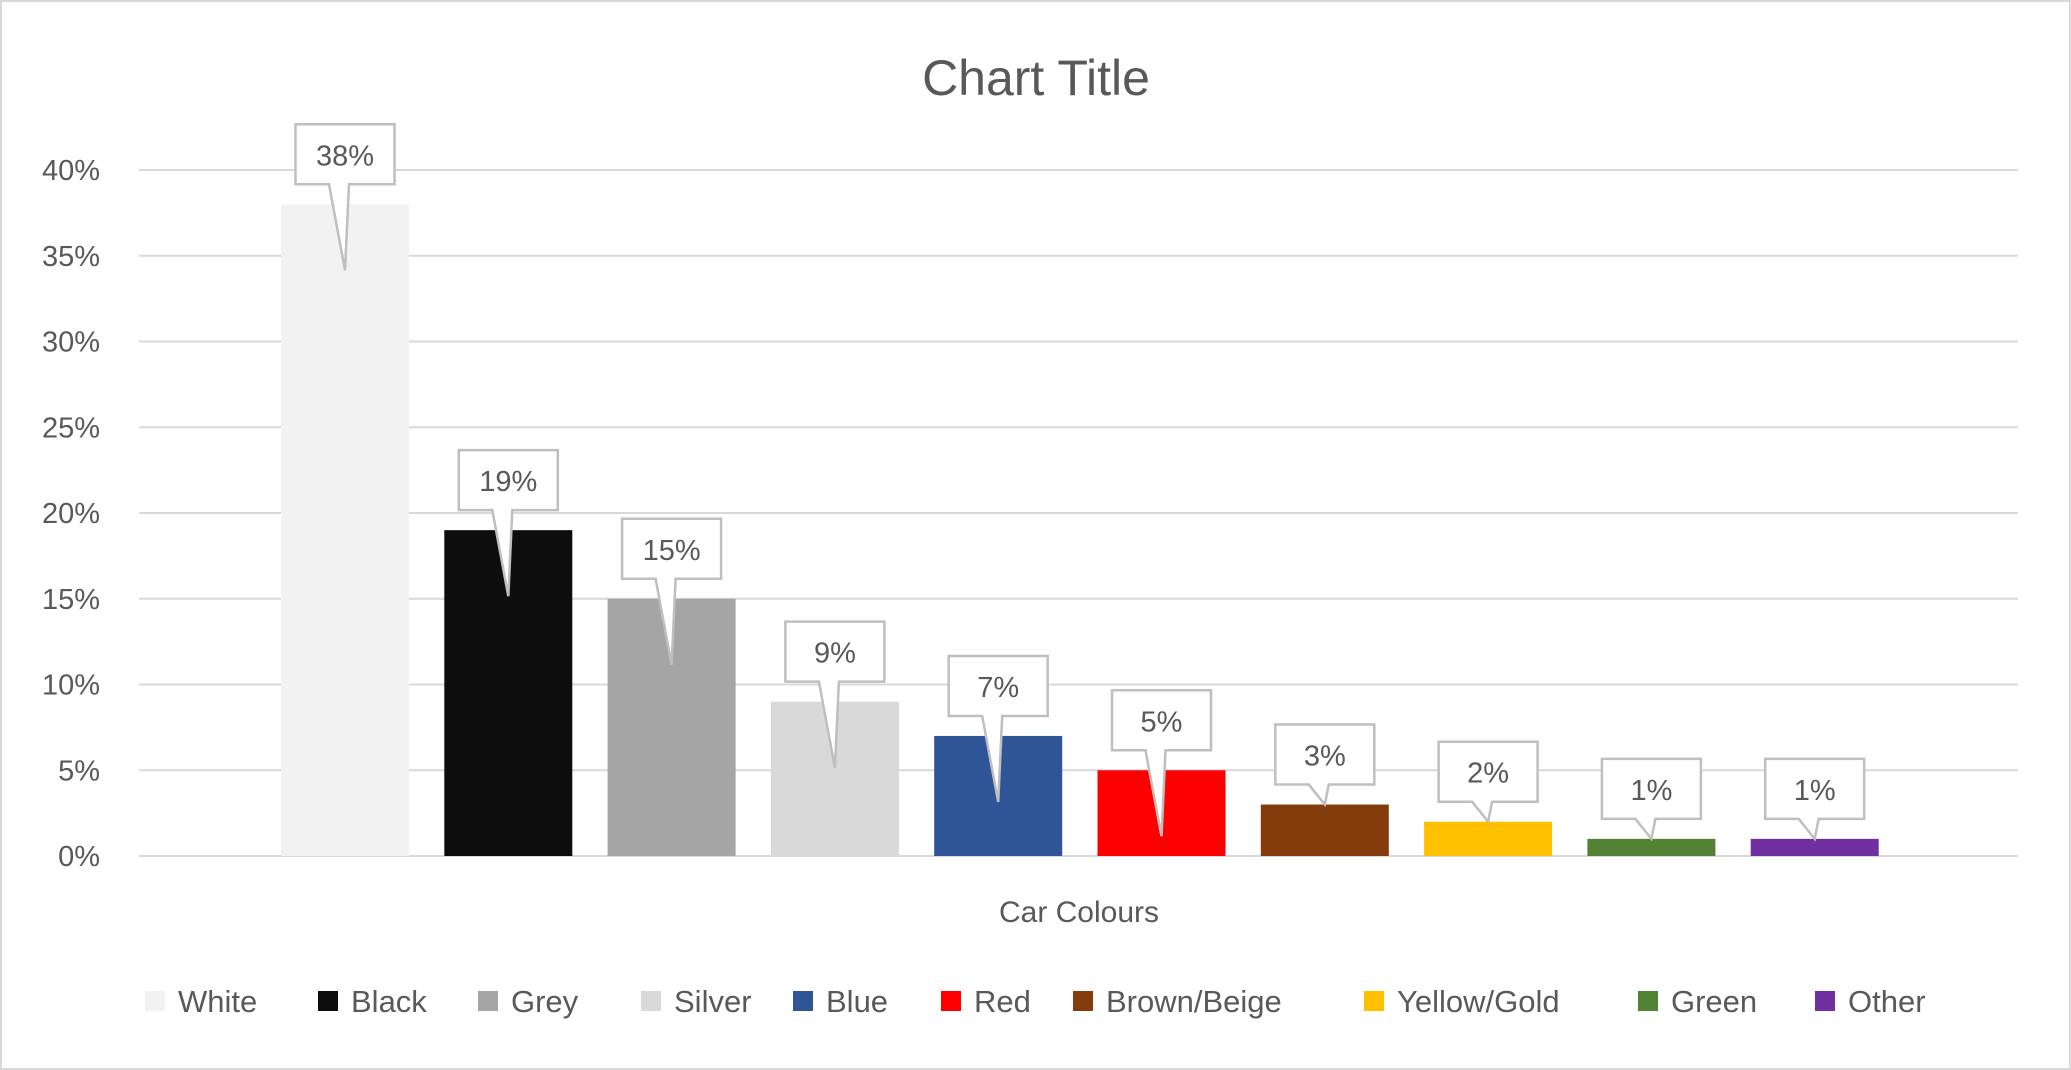  What do you see at coordinates (71, 171) in the screenshot?
I see `y-tick-label: 40%` at bounding box center [71, 171].